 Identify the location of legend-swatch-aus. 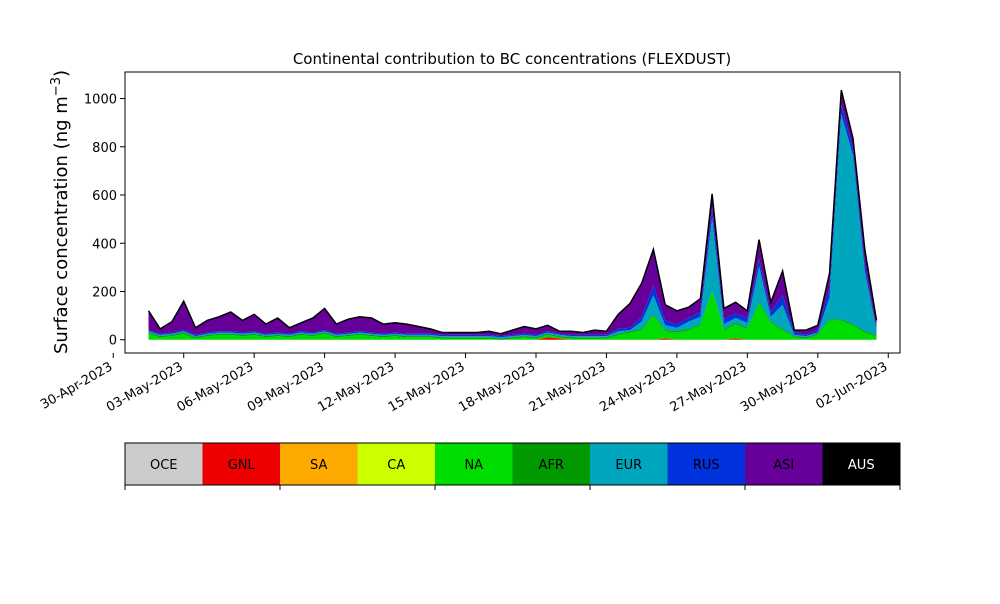
(861, 464).